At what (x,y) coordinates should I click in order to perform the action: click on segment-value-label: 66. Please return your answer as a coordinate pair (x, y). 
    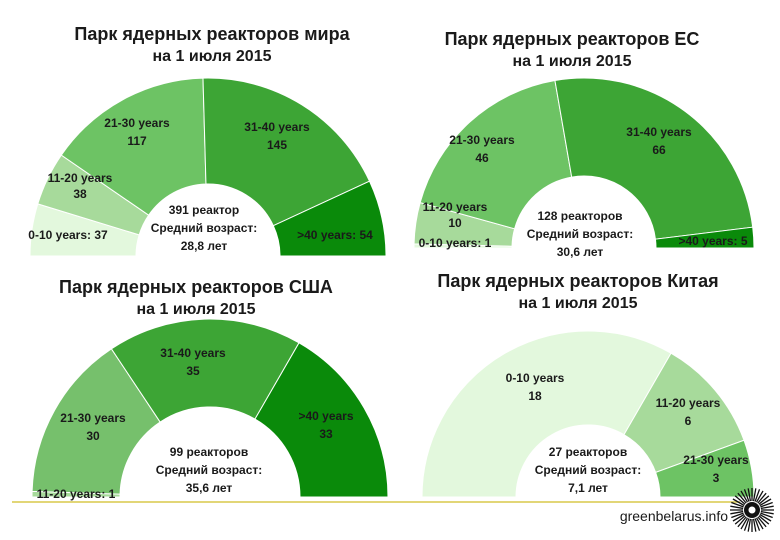
    Looking at the image, I should click on (659, 150).